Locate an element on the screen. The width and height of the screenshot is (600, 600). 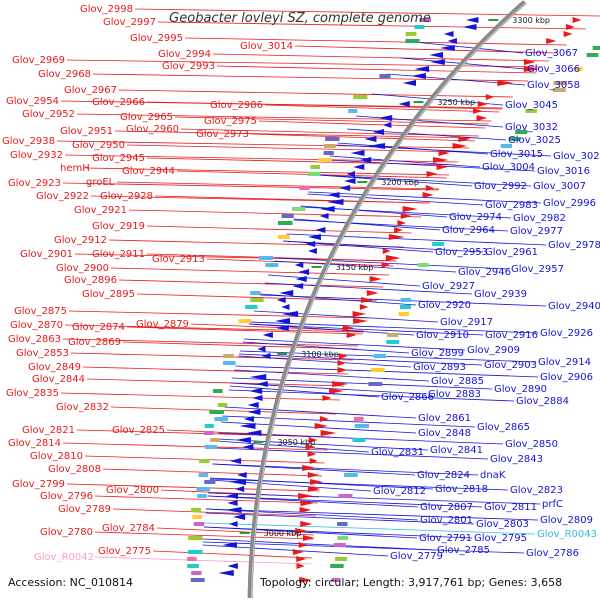
right-gene-label: Glov_2893 is located at coordinates (439, 367).